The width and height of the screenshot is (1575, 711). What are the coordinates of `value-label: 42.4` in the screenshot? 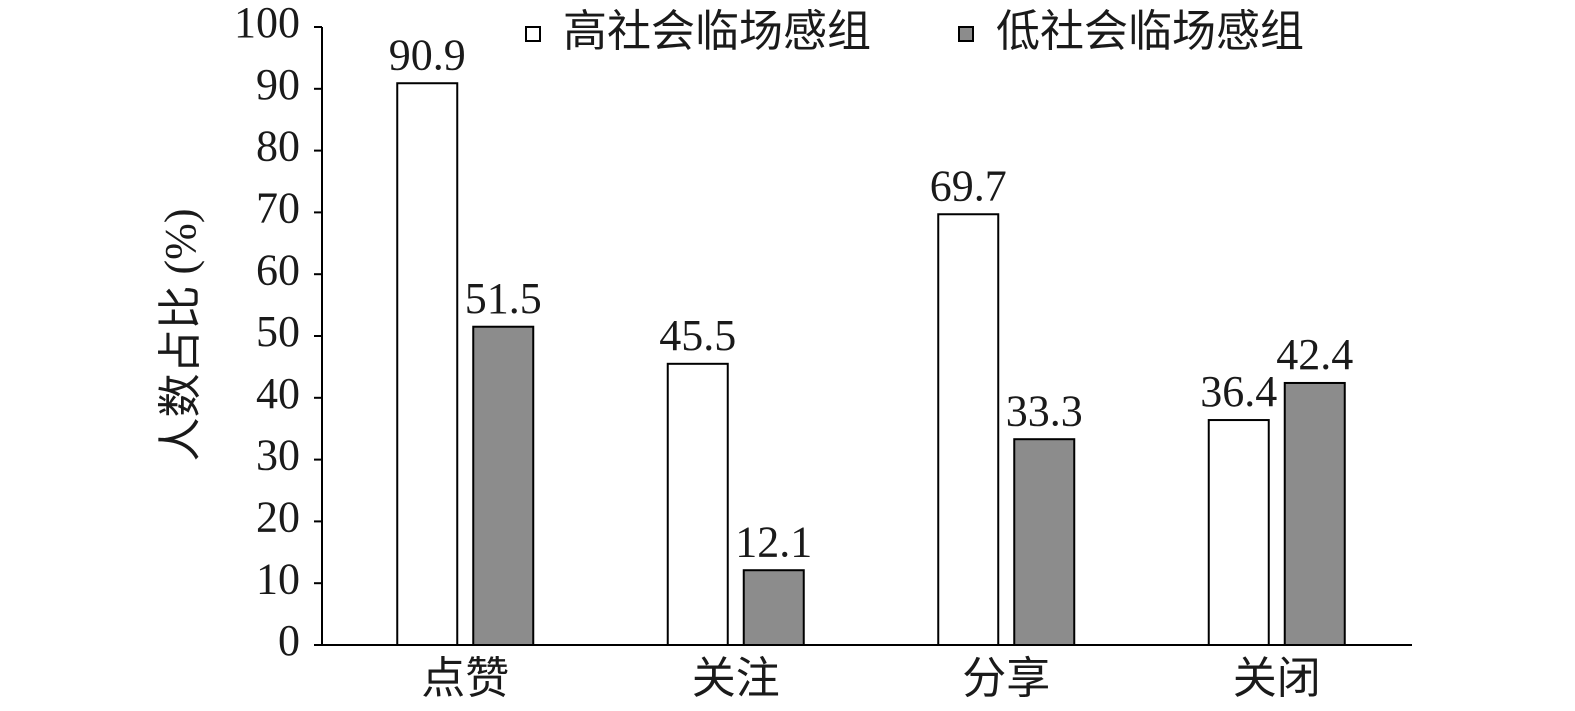 It's located at (1314, 354).